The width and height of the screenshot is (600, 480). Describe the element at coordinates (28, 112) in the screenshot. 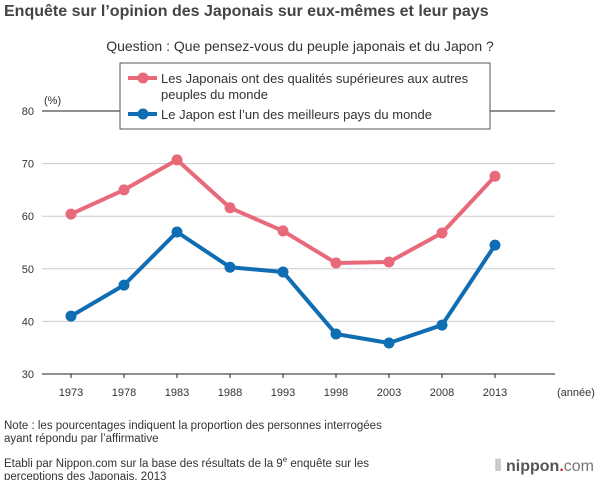

I see `y-tick-label: 80` at that location.